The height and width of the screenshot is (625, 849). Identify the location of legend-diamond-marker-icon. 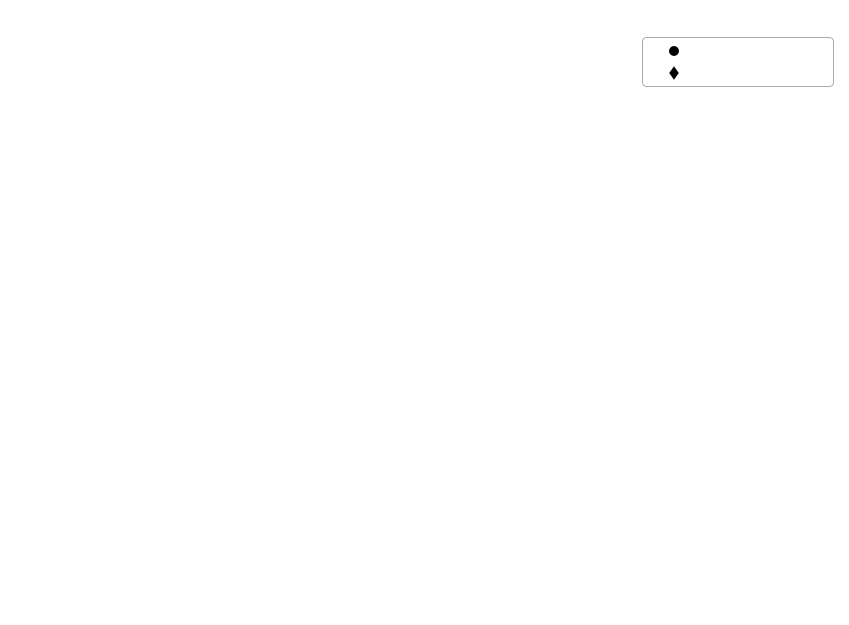
(674, 73).